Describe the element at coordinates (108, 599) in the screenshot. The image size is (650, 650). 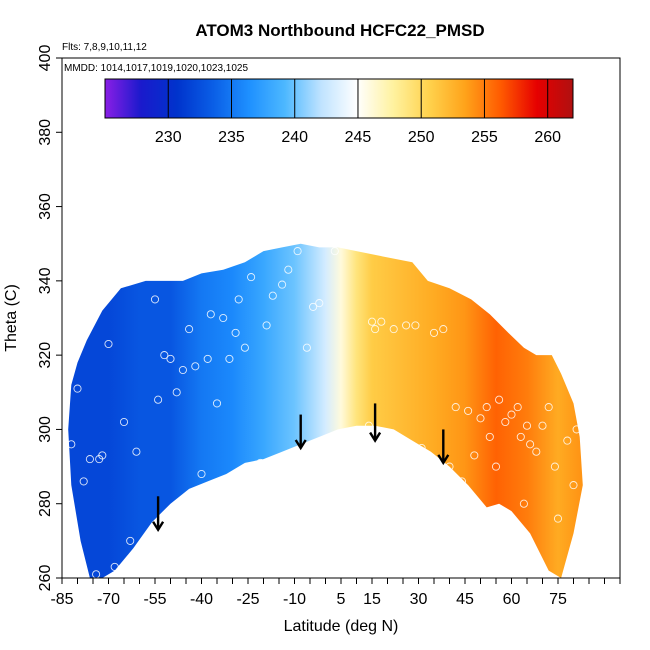
I see `x-tick-label: -70` at that location.